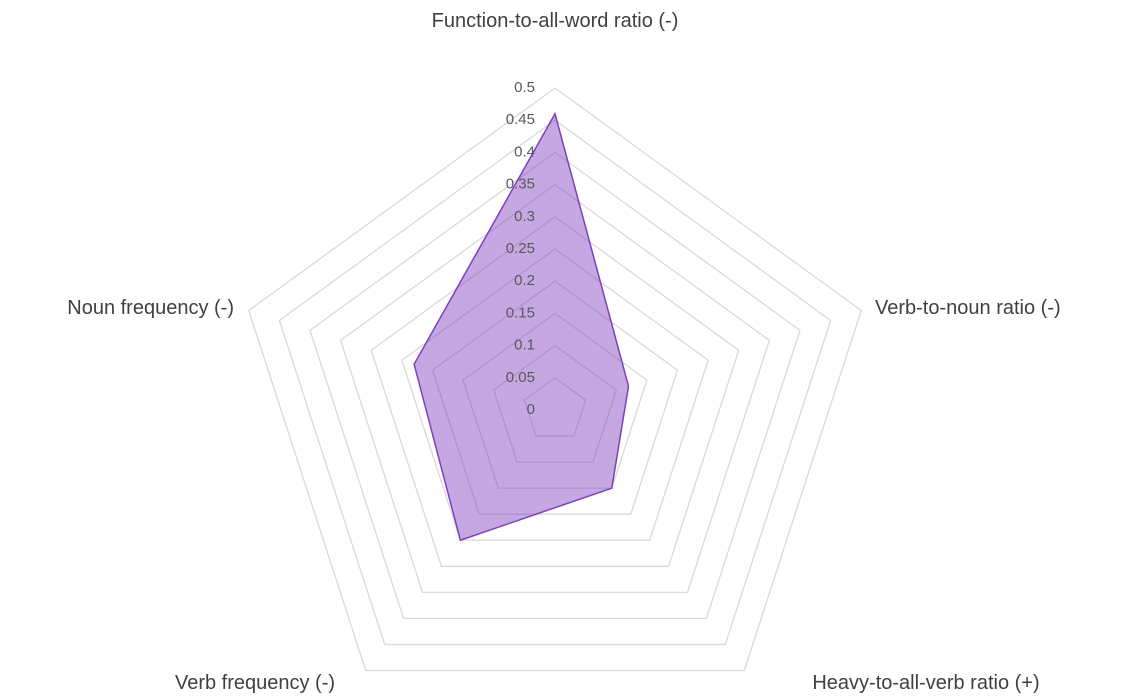 Image resolution: width=1138 pixels, height=698 pixels. I want to click on tick-label: 0.05, so click(520, 377).